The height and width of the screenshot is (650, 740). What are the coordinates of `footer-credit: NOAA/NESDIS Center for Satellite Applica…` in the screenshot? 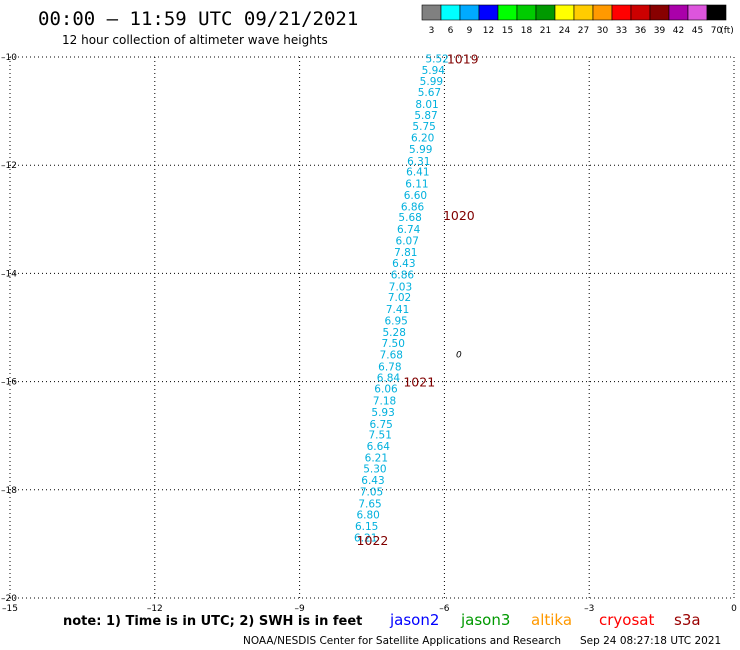 It's located at (402, 641).